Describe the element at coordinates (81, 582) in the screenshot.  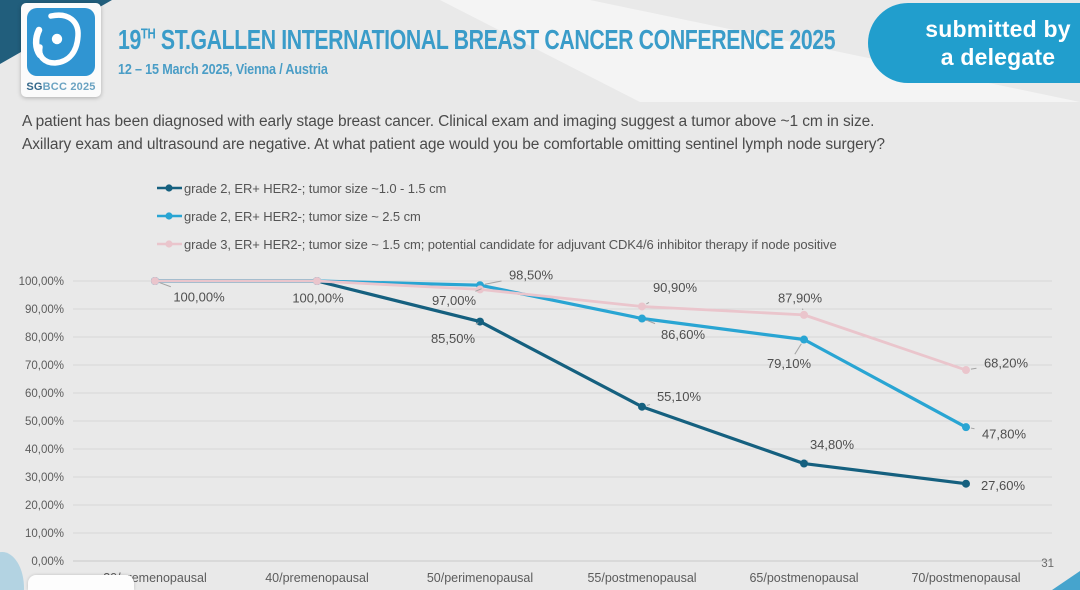
I see `bottom-left-overlay-box` at that location.